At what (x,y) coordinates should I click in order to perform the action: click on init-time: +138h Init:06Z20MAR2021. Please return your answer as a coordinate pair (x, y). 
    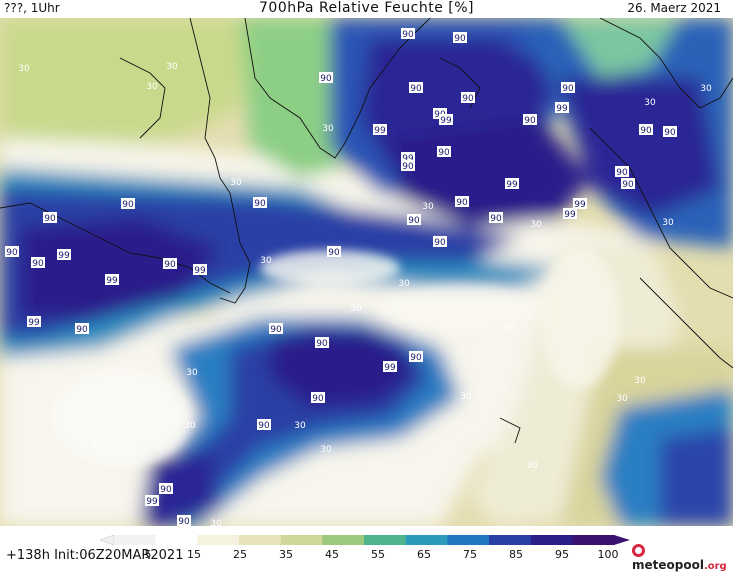
    Looking at the image, I should click on (94, 555).